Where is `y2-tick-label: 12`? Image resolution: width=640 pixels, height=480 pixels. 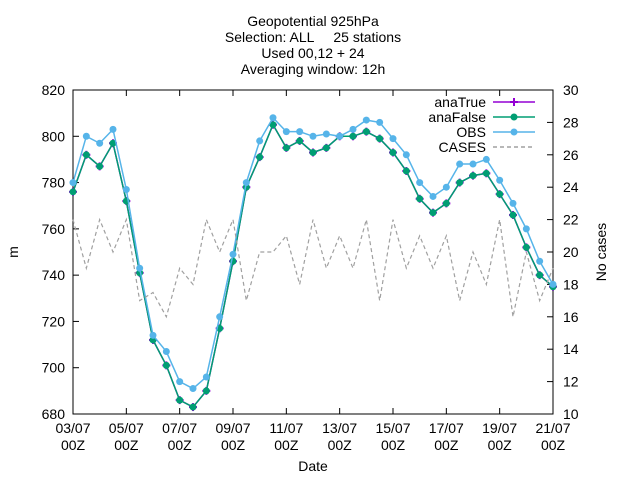 y2-tick-label: 12 is located at coordinates (571, 382).